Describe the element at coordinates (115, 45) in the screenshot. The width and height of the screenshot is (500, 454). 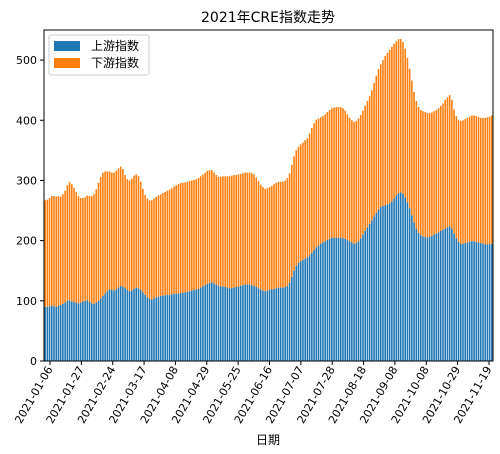
I see `legend-label-upstream: 上游指数` at that location.